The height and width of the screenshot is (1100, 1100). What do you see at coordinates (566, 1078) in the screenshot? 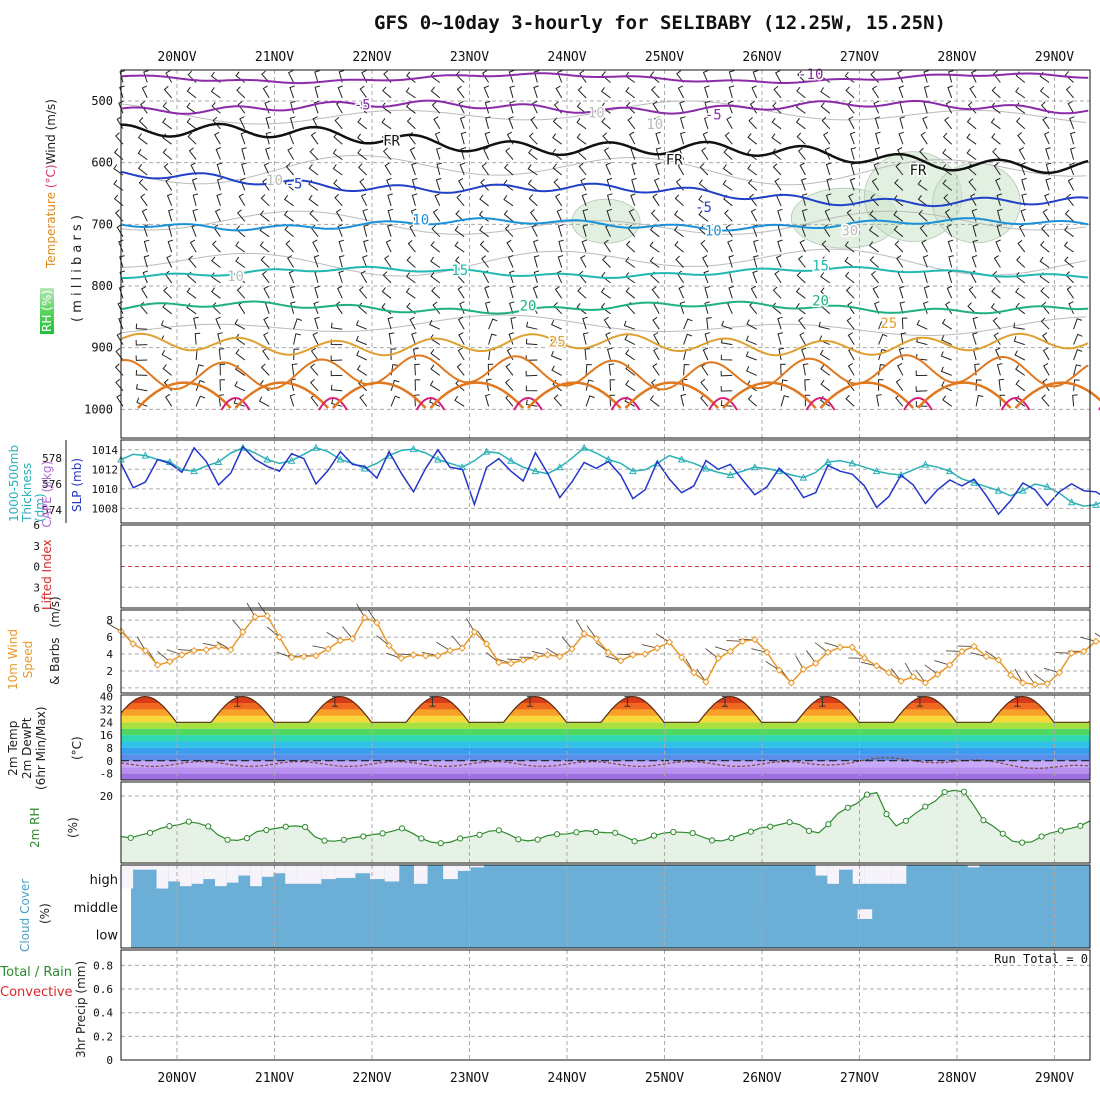
I see `bottom-day-label-4: 24NOV` at bounding box center [566, 1078].